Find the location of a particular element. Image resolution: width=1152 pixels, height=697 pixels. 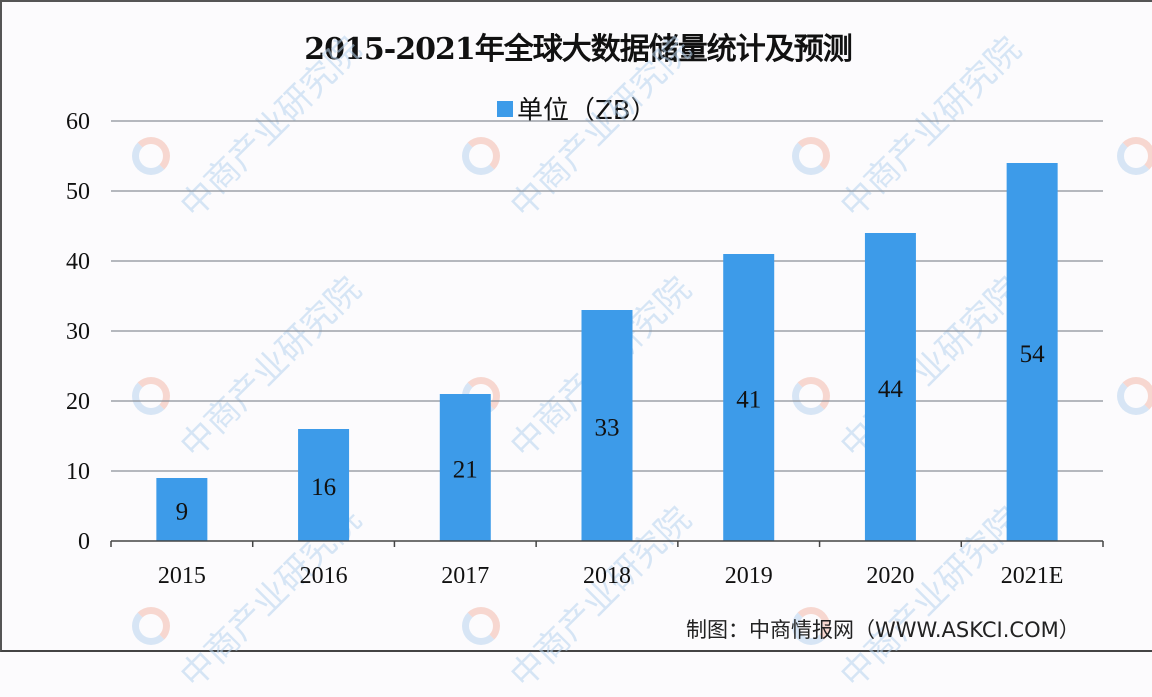

bar-2019 is located at coordinates (749, 397).